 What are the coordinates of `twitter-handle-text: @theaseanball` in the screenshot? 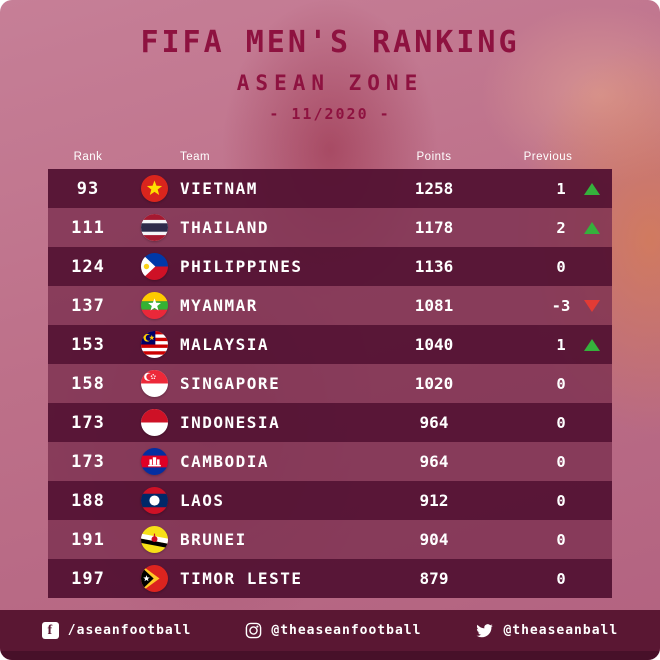 It's located at (561, 630).